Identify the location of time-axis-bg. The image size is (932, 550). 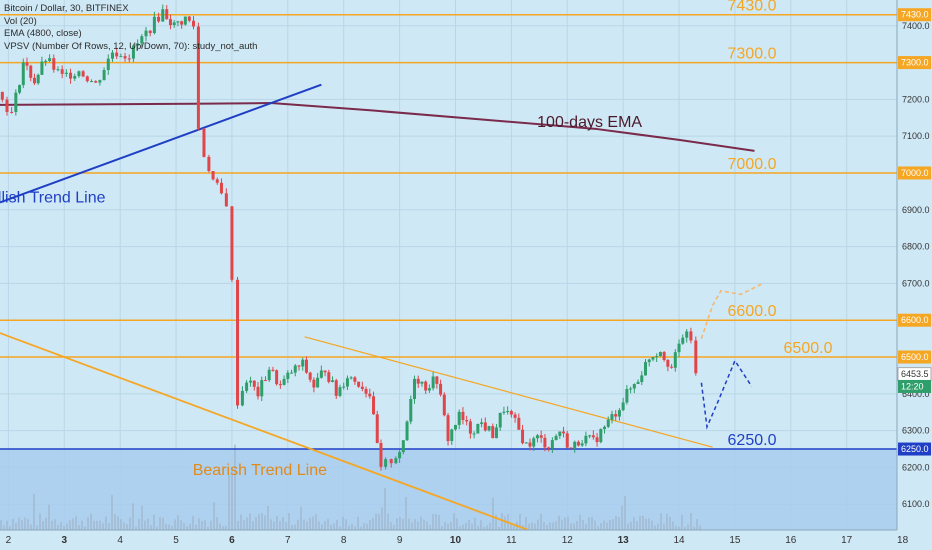
(466, 540).